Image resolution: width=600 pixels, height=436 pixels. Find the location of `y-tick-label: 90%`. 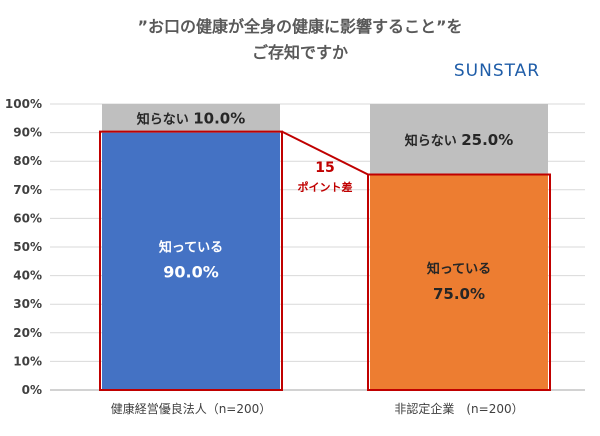

y-tick-label: 90% is located at coordinates (27, 133).